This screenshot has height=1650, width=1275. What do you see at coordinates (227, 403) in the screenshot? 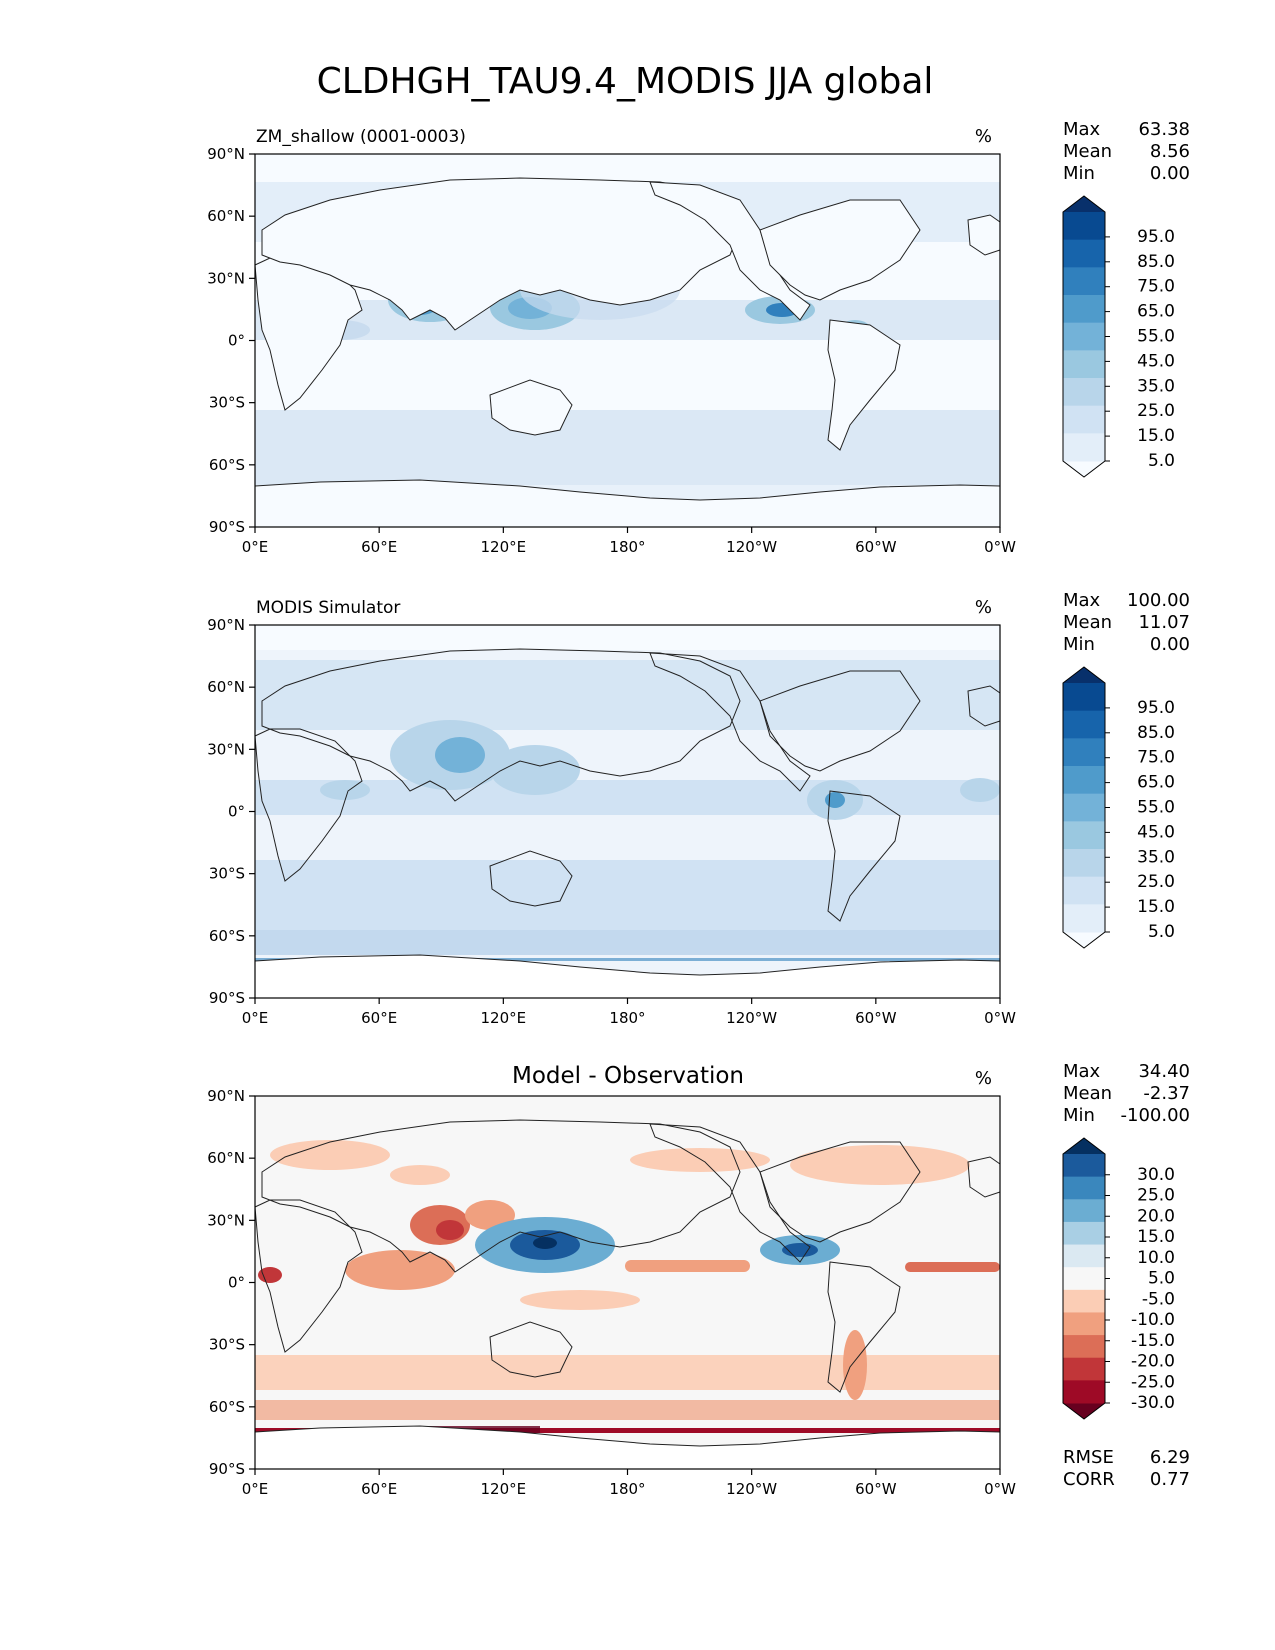
I see `y-tick-label: 30°S` at bounding box center [227, 403].